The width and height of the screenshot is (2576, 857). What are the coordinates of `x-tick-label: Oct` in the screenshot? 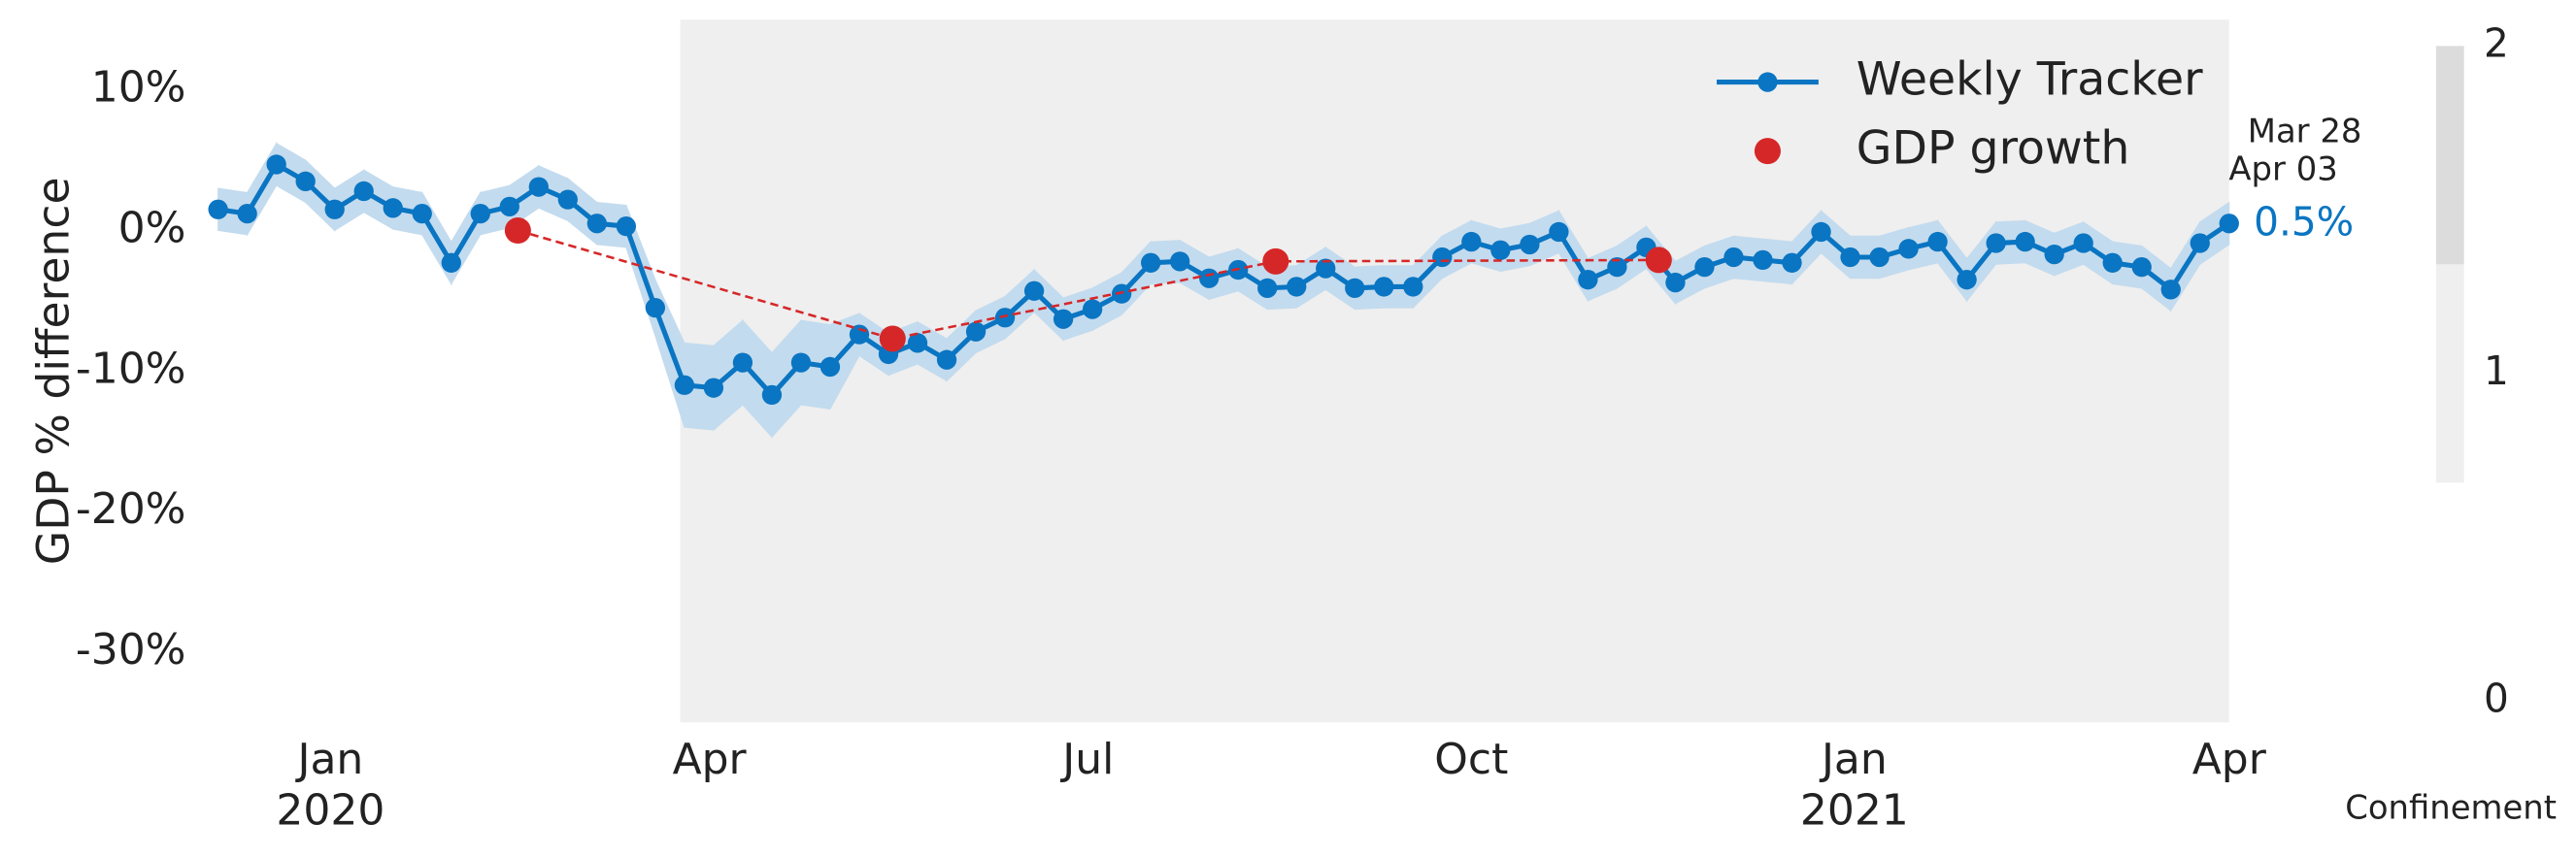 It's located at (1471, 759).